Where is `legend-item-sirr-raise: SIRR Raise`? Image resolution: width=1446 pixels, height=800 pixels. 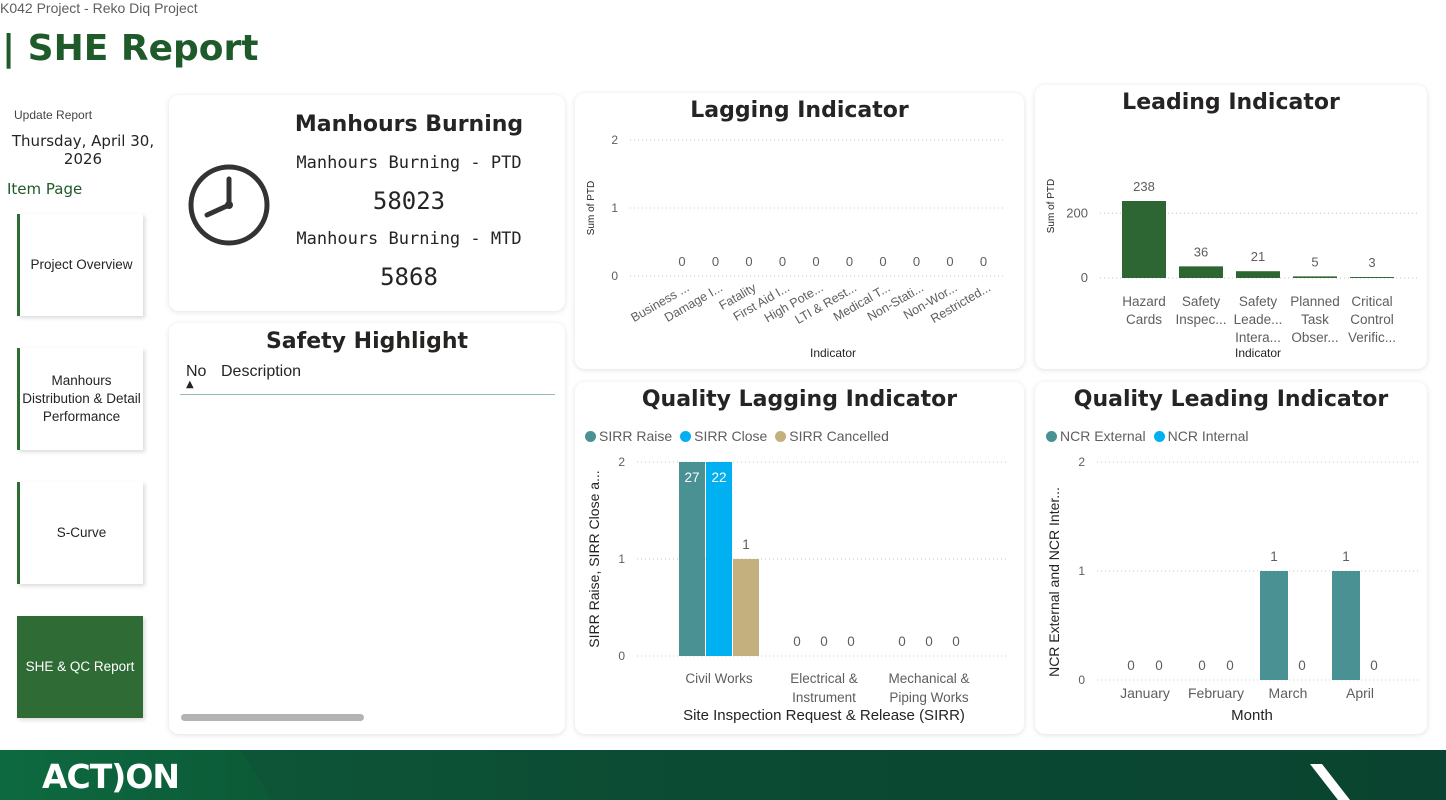
legend-item-sirr-raise: SIRR Raise is located at coordinates (628, 436).